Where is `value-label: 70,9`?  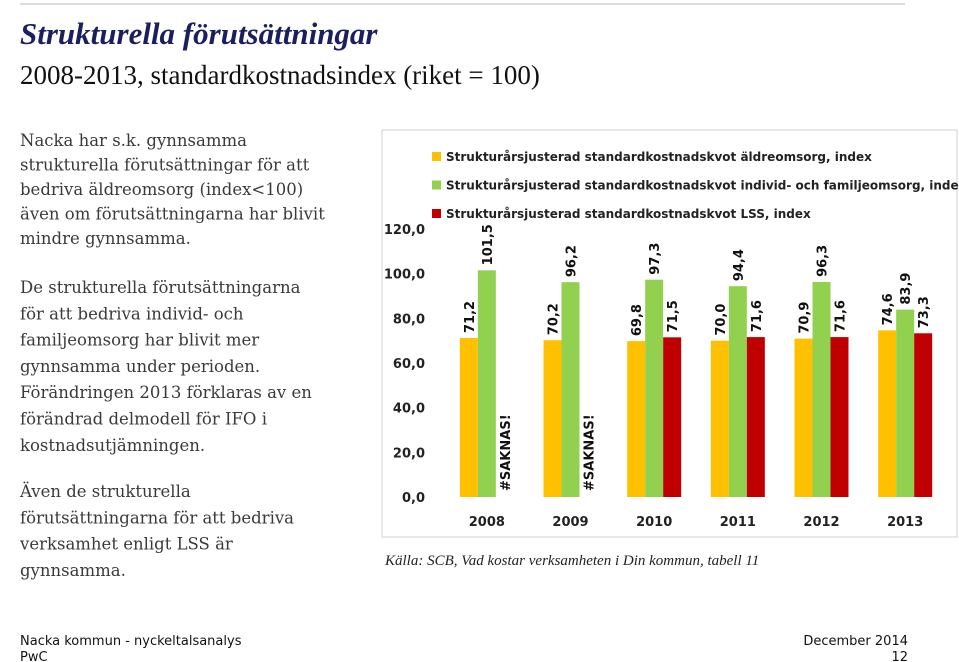 value-label: 70,9 is located at coordinates (805, 318).